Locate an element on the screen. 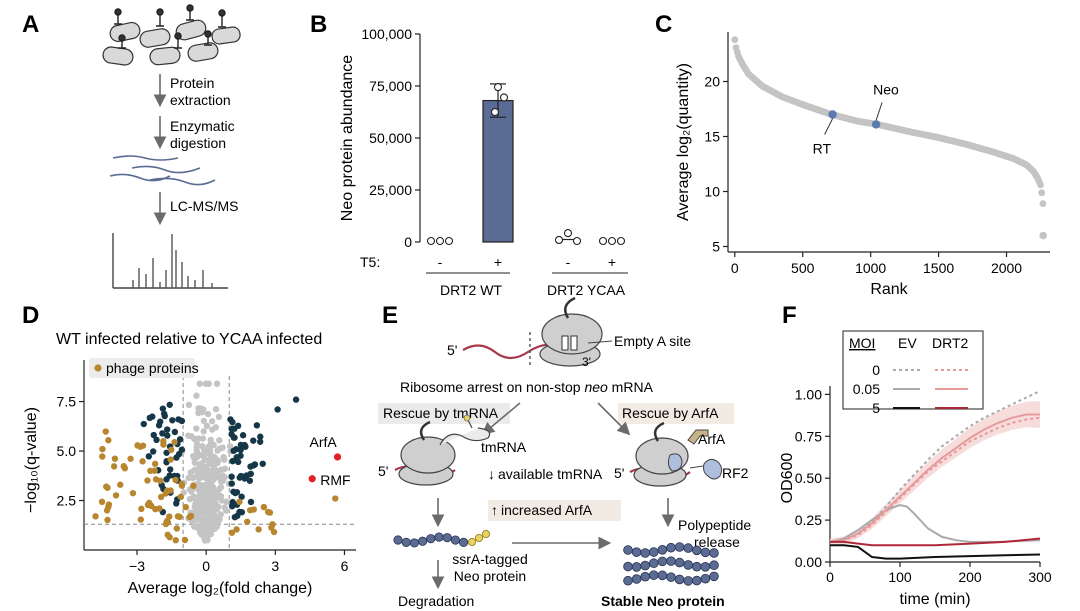 The image size is (1080, 611). row-label: T5: is located at coordinates (370, 262).